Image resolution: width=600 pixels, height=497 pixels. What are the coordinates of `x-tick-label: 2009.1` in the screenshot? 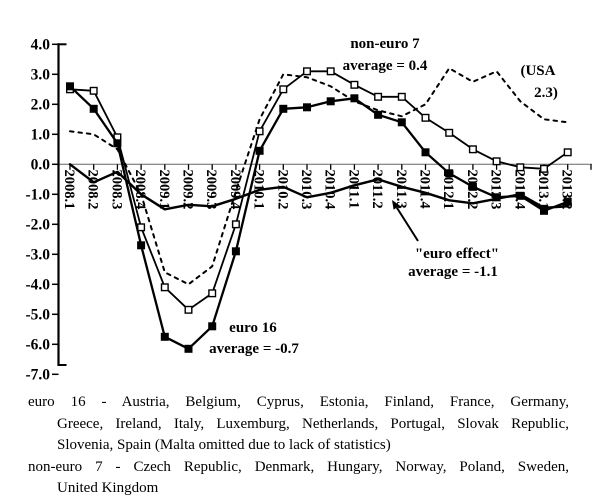 It's located at (164, 190).